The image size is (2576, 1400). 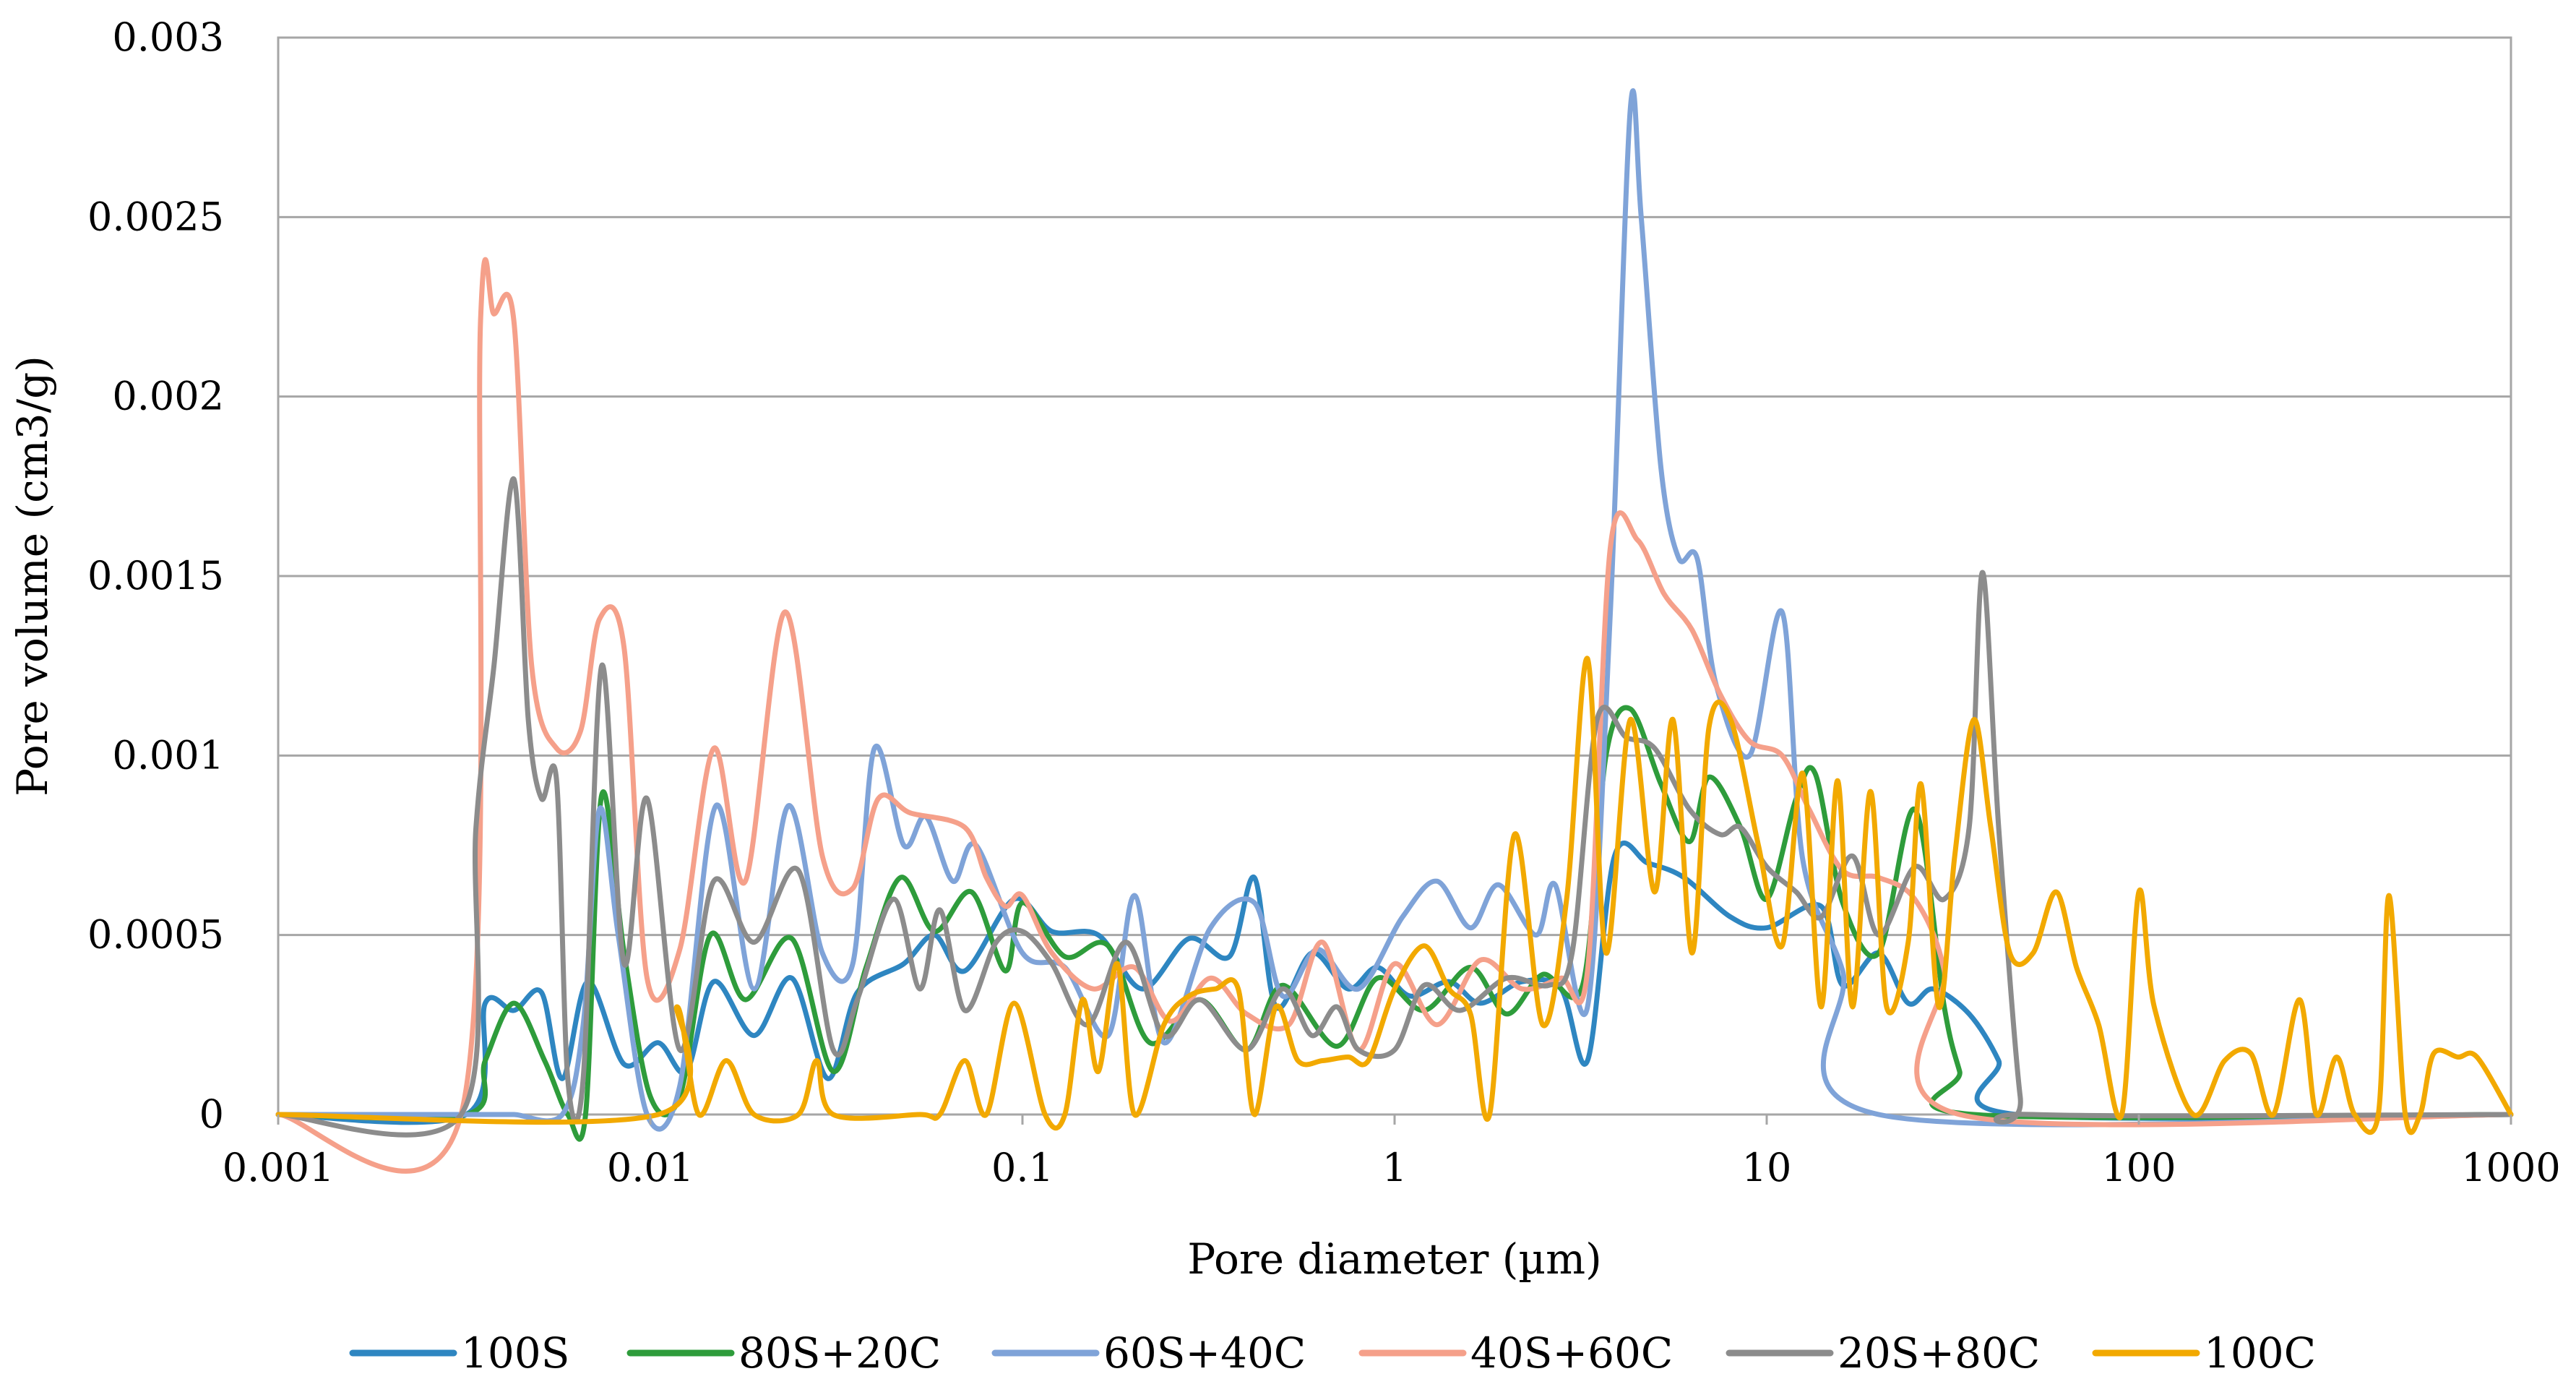 What do you see at coordinates (1204, 1353) in the screenshot?
I see `legend-label: 60S+40C` at bounding box center [1204, 1353].